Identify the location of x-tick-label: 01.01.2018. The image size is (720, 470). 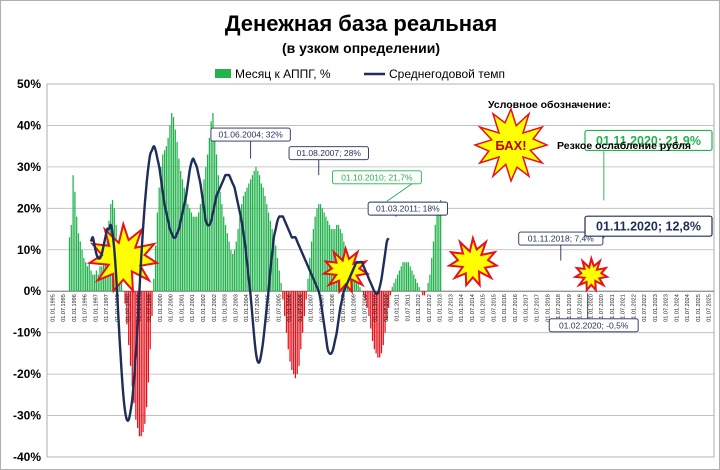
(548, 308).